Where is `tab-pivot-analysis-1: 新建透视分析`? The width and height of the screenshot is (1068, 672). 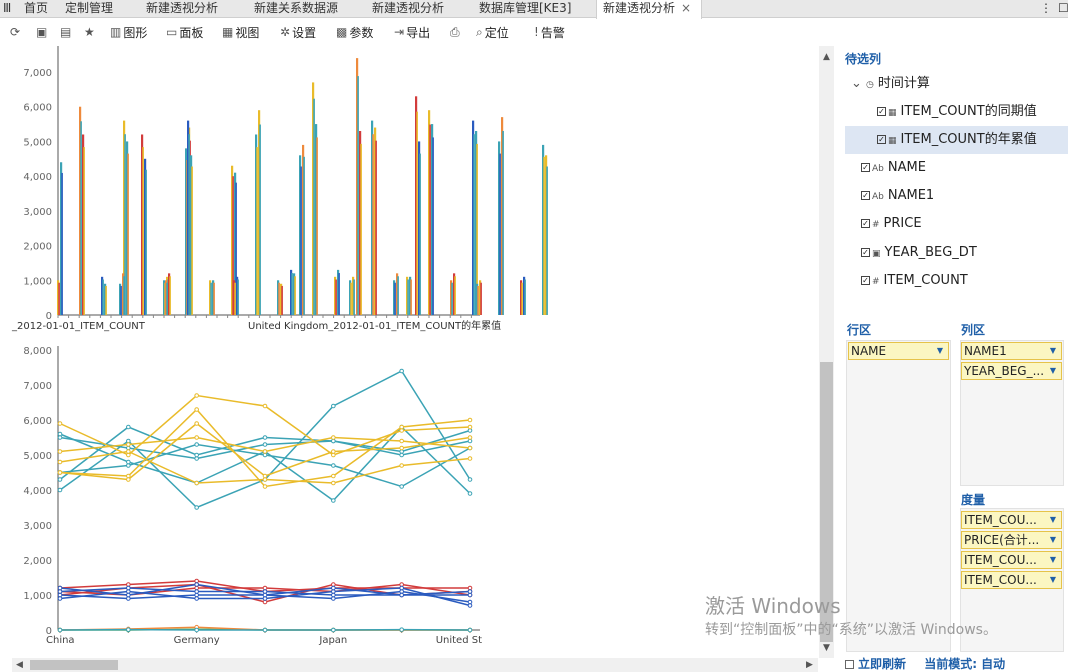
tab-pivot-analysis-1: 新建透视分析 is located at coordinates (182, 8).